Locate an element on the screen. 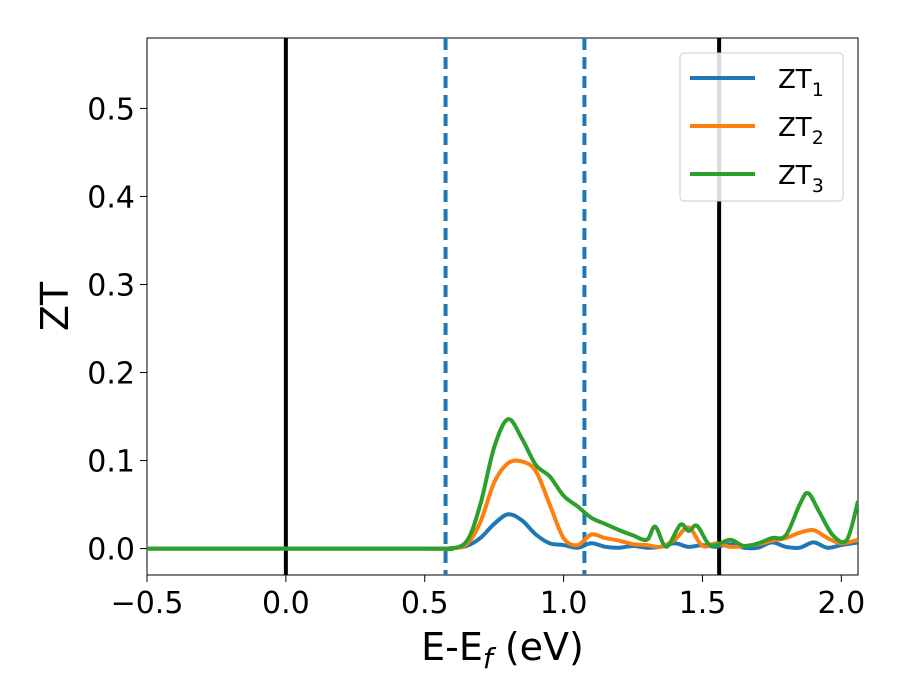 This screenshot has height=700, width=900. y-tick-label: 0.2 is located at coordinates (111, 374).